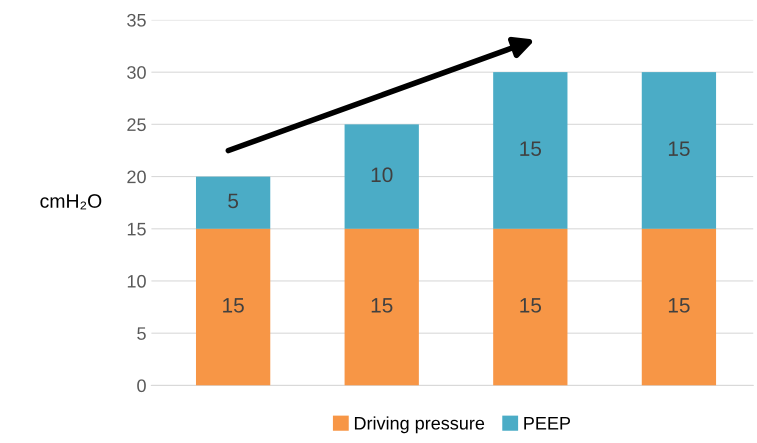 The height and width of the screenshot is (443, 757). What do you see at coordinates (137, 229) in the screenshot?
I see `y-tick-label: 15` at bounding box center [137, 229].